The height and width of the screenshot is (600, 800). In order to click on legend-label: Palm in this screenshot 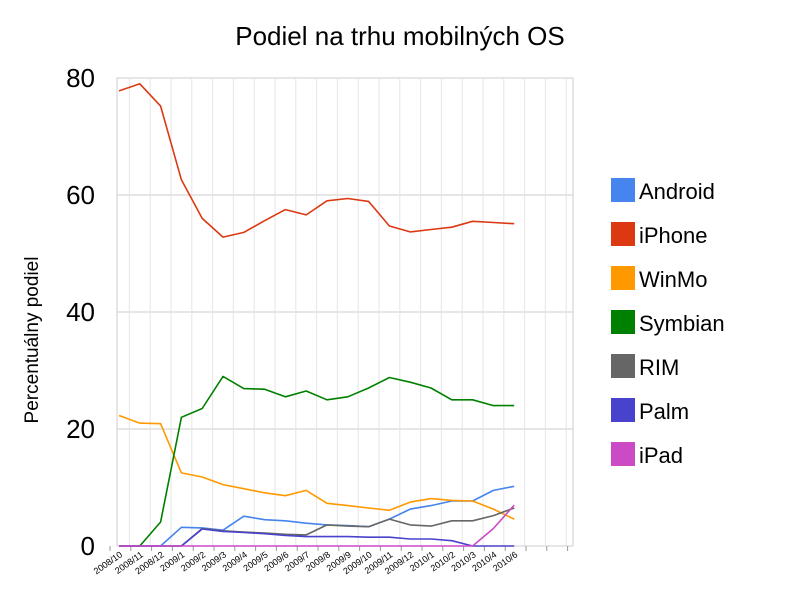, I will do `click(664, 411)`.